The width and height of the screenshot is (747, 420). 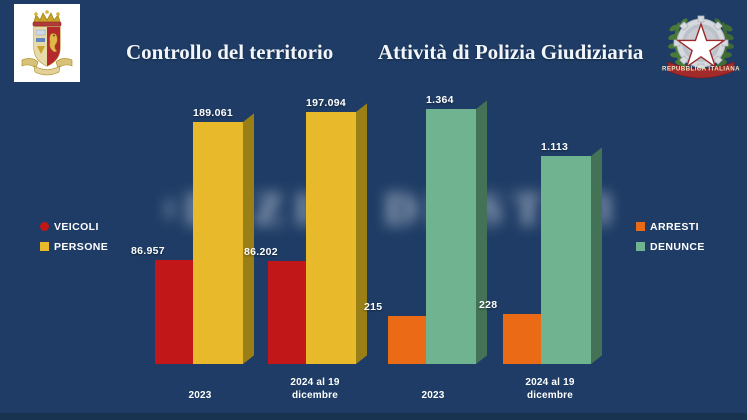 I want to click on bar-value-arresti-2024: 228, so click(x=488, y=305).